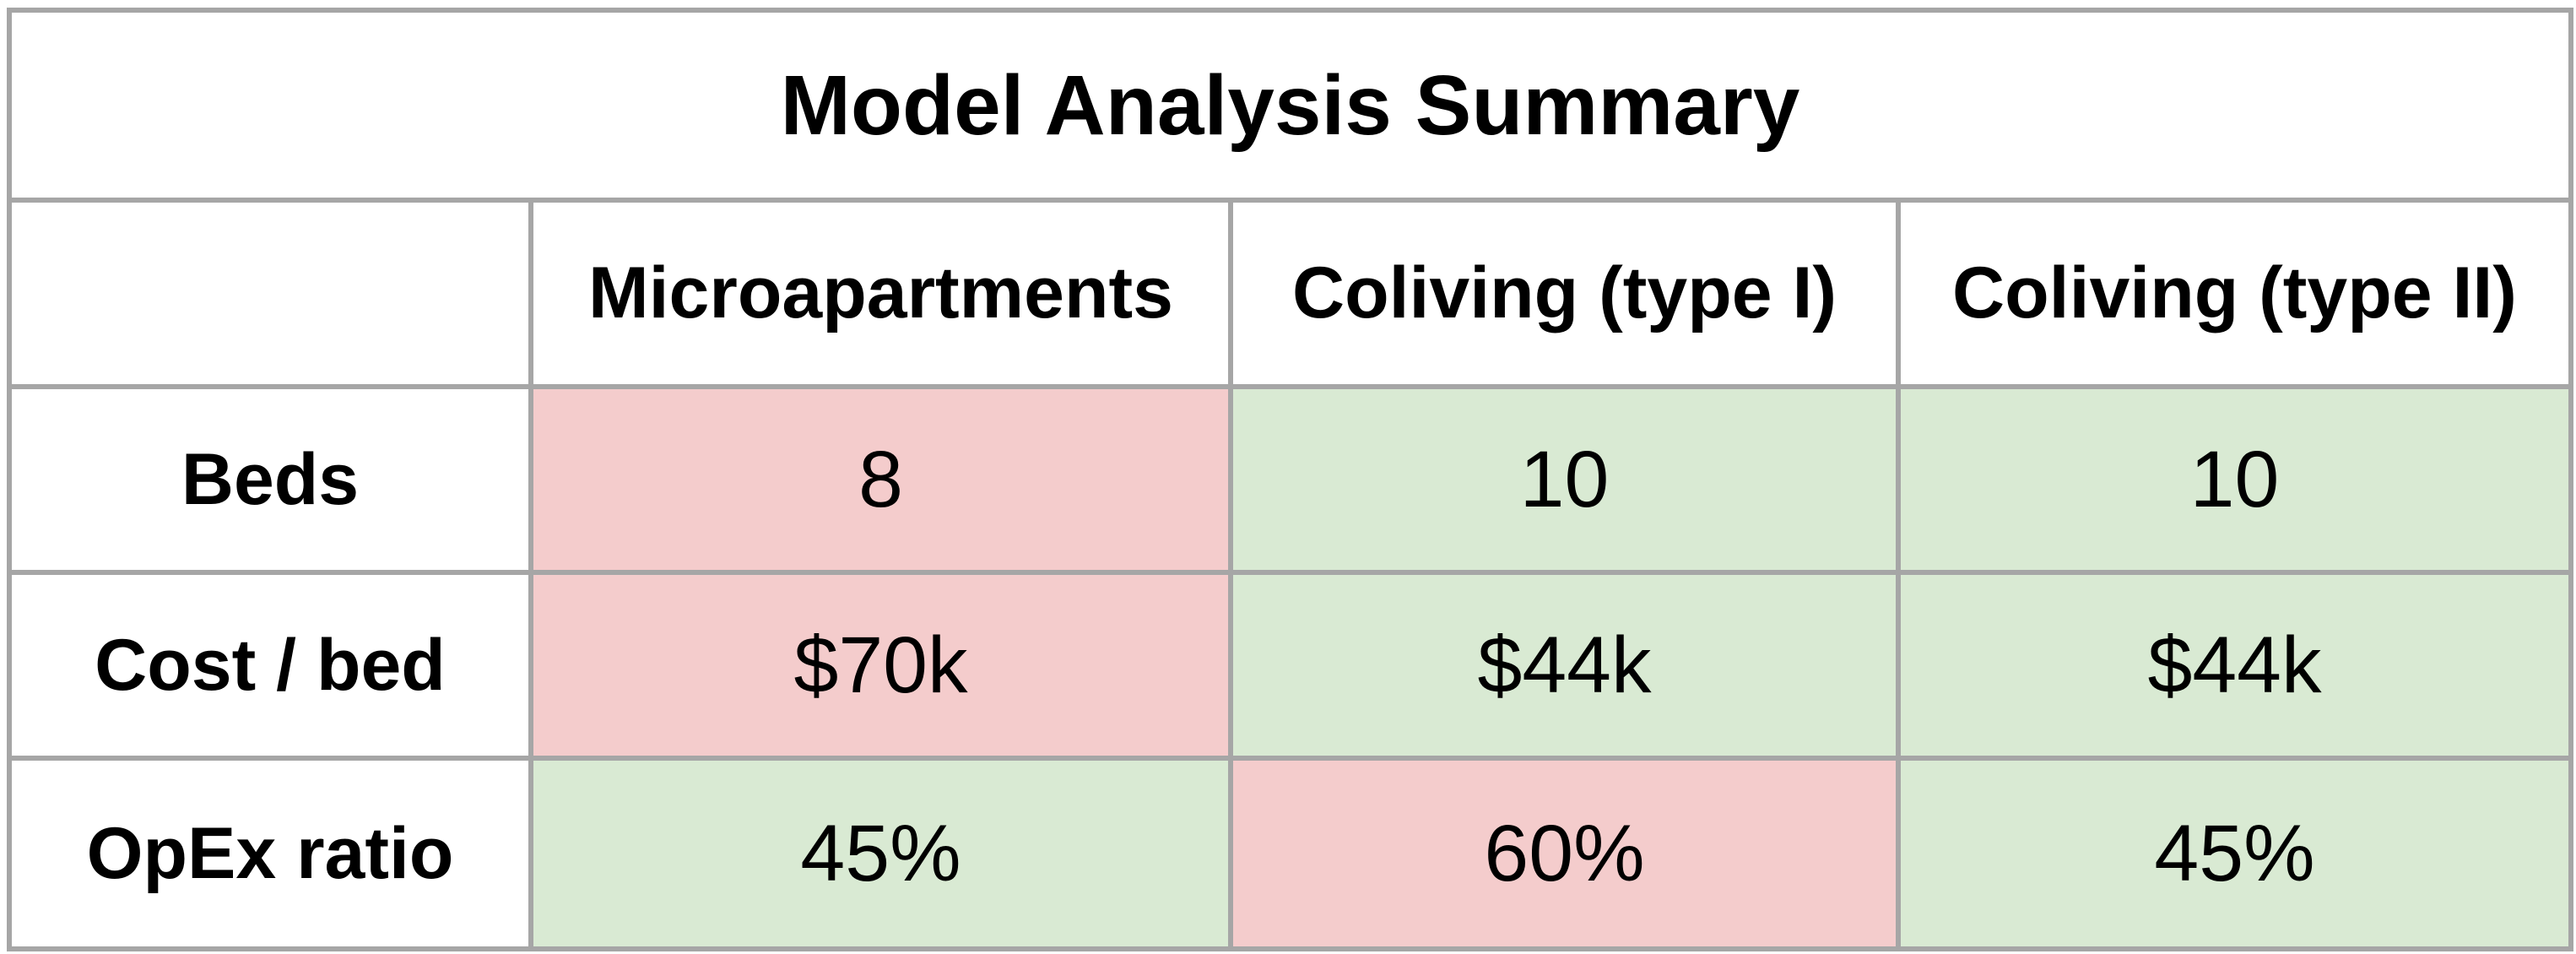 The height and width of the screenshot is (954, 2576). What do you see at coordinates (881, 480) in the screenshot?
I see `value-cell-beds-microapartments: 8` at bounding box center [881, 480].